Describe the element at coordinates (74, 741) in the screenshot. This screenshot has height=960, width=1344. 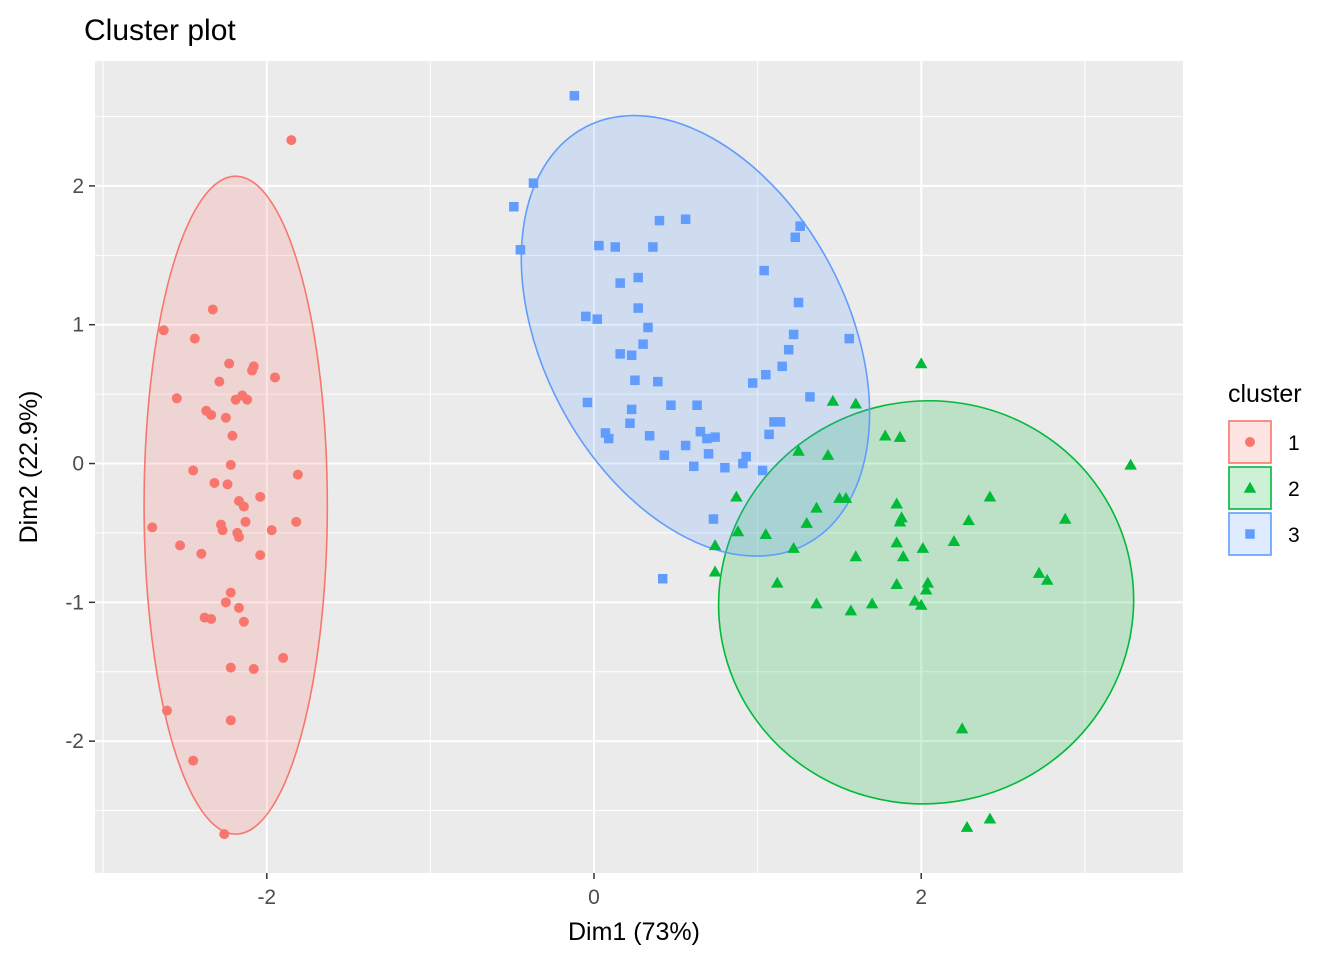
I see `y-tick-label: -2` at that location.